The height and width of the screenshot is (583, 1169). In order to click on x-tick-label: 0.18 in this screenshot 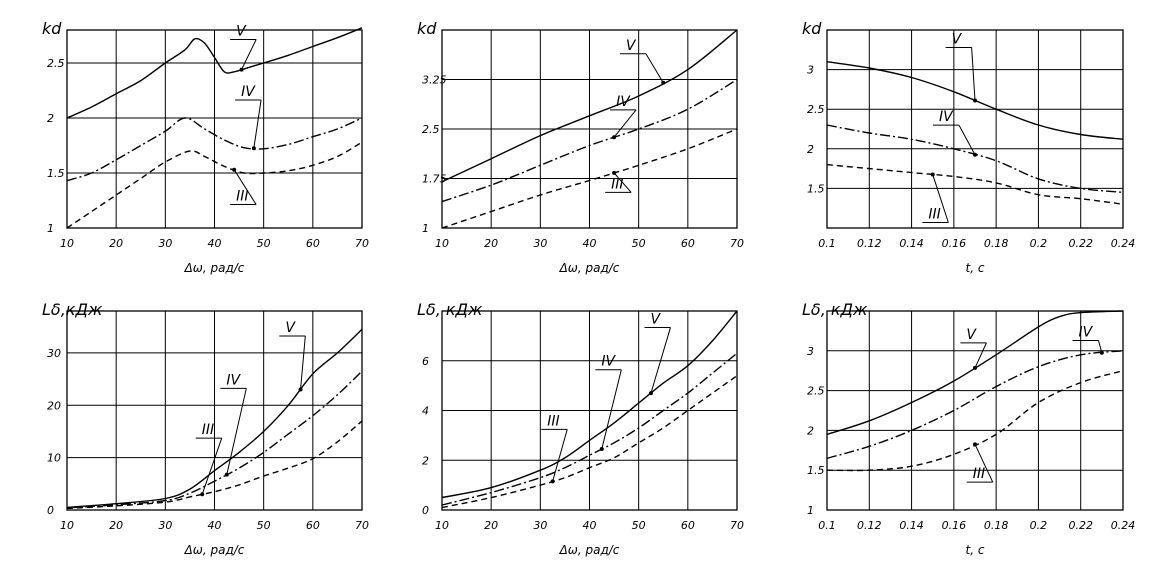, I will do `click(996, 525)`.